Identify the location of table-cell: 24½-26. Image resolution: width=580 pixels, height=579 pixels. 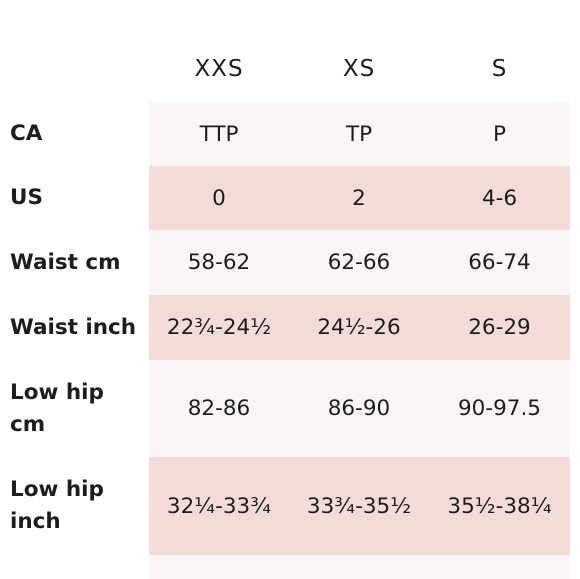
(359, 327).